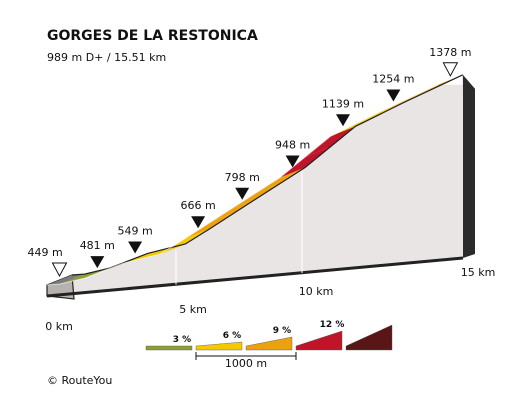 This screenshot has height=400, width=532. Describe the element at coordinates (282, 331) in the screenshot. I see `legend-label: 9 %` at that location.